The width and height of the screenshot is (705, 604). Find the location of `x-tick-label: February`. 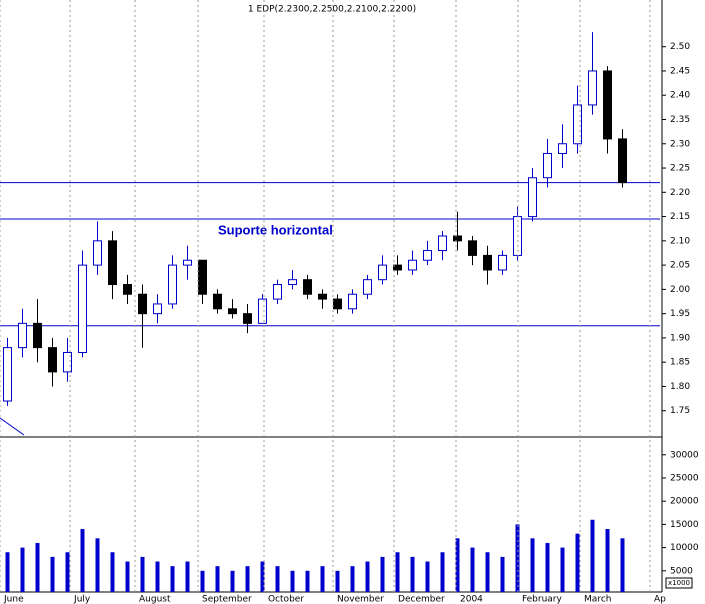

x-tick-label: February is located at coordinates (542, 599).